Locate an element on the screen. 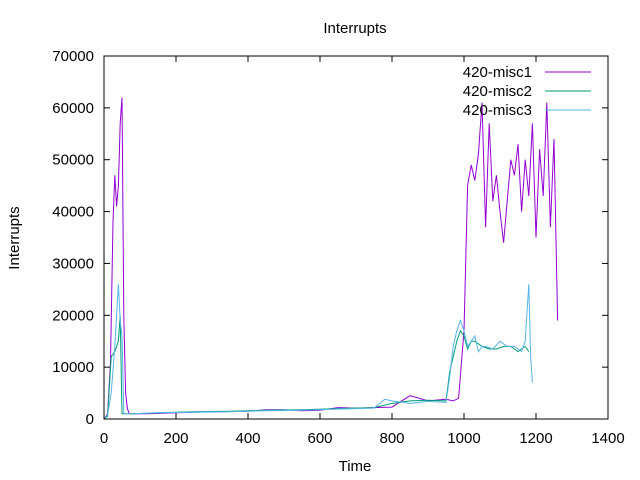 Image resolution: width=640 pixels, height=480 pixels. x-tick-label: 800 is located at coordinates (391, 438).